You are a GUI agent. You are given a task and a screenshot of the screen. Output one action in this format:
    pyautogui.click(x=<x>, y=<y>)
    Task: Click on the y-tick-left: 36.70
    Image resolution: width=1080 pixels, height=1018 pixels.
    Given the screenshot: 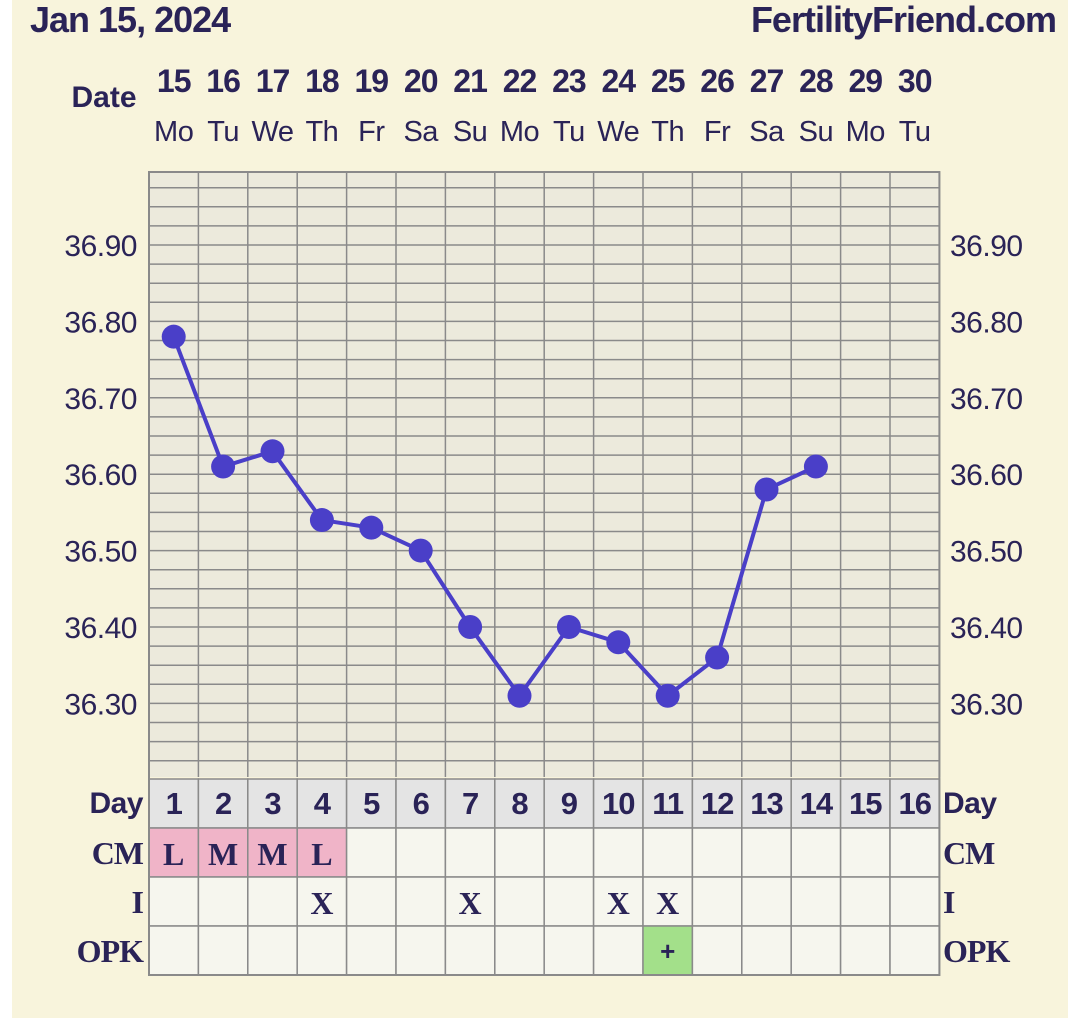 What is the action you would take?
    pyautogui.click(x=100, y=399)
    